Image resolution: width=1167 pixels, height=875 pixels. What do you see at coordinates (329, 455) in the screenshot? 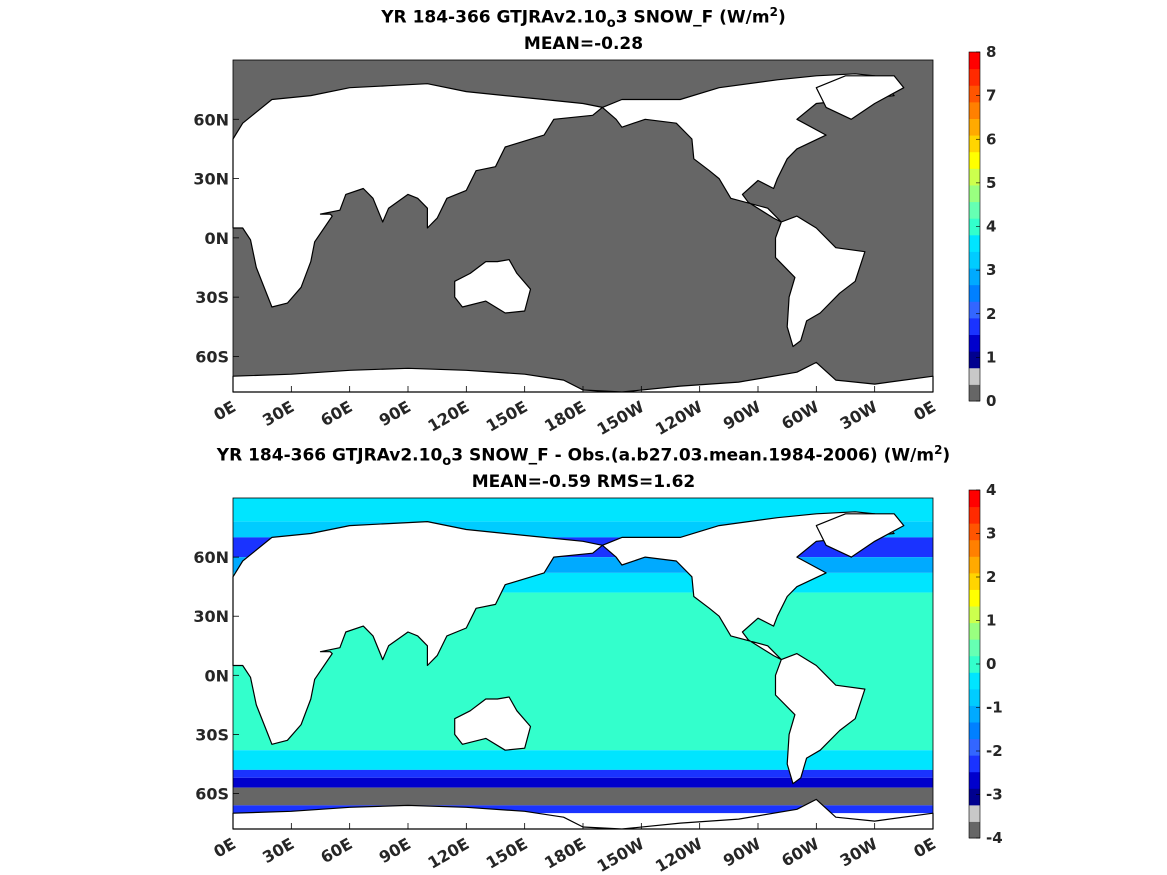
I see `panel2-title-part-a: YR 184-366 GTJRAv2.10` at bounding box center [329, 455].